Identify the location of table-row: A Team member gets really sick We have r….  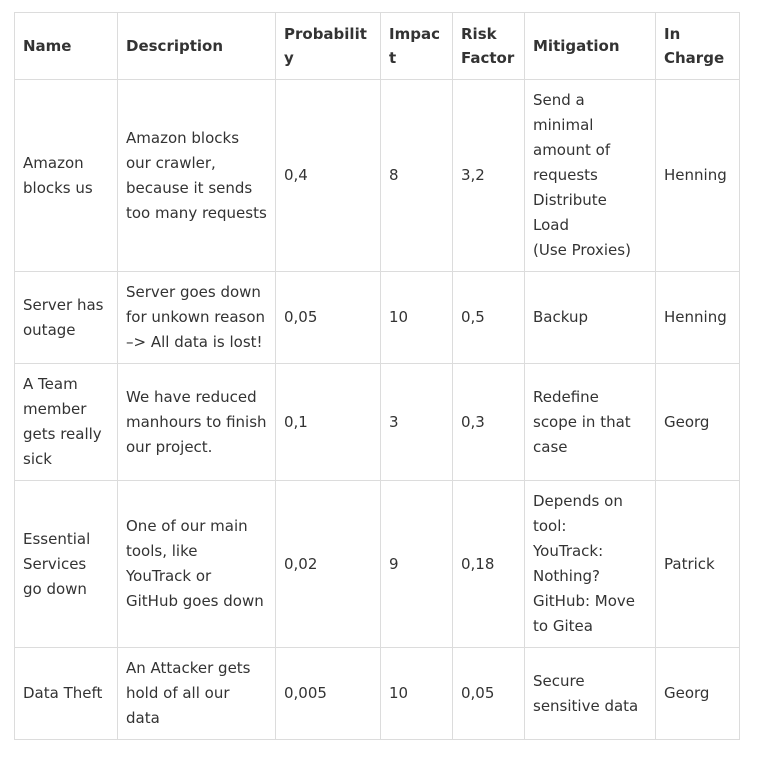
(377, 422).